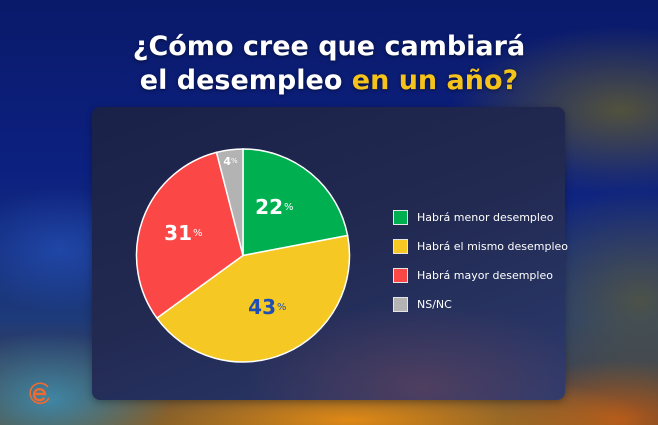  I want to click on legend-label: Habrá el mismo desempleo, so click(493, 246).